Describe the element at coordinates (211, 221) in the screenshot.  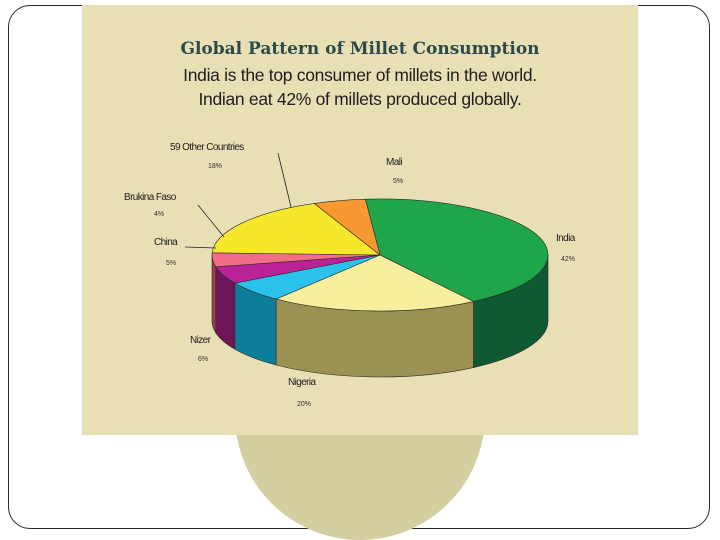
I see `leader-line-brukina-faso` at that location.